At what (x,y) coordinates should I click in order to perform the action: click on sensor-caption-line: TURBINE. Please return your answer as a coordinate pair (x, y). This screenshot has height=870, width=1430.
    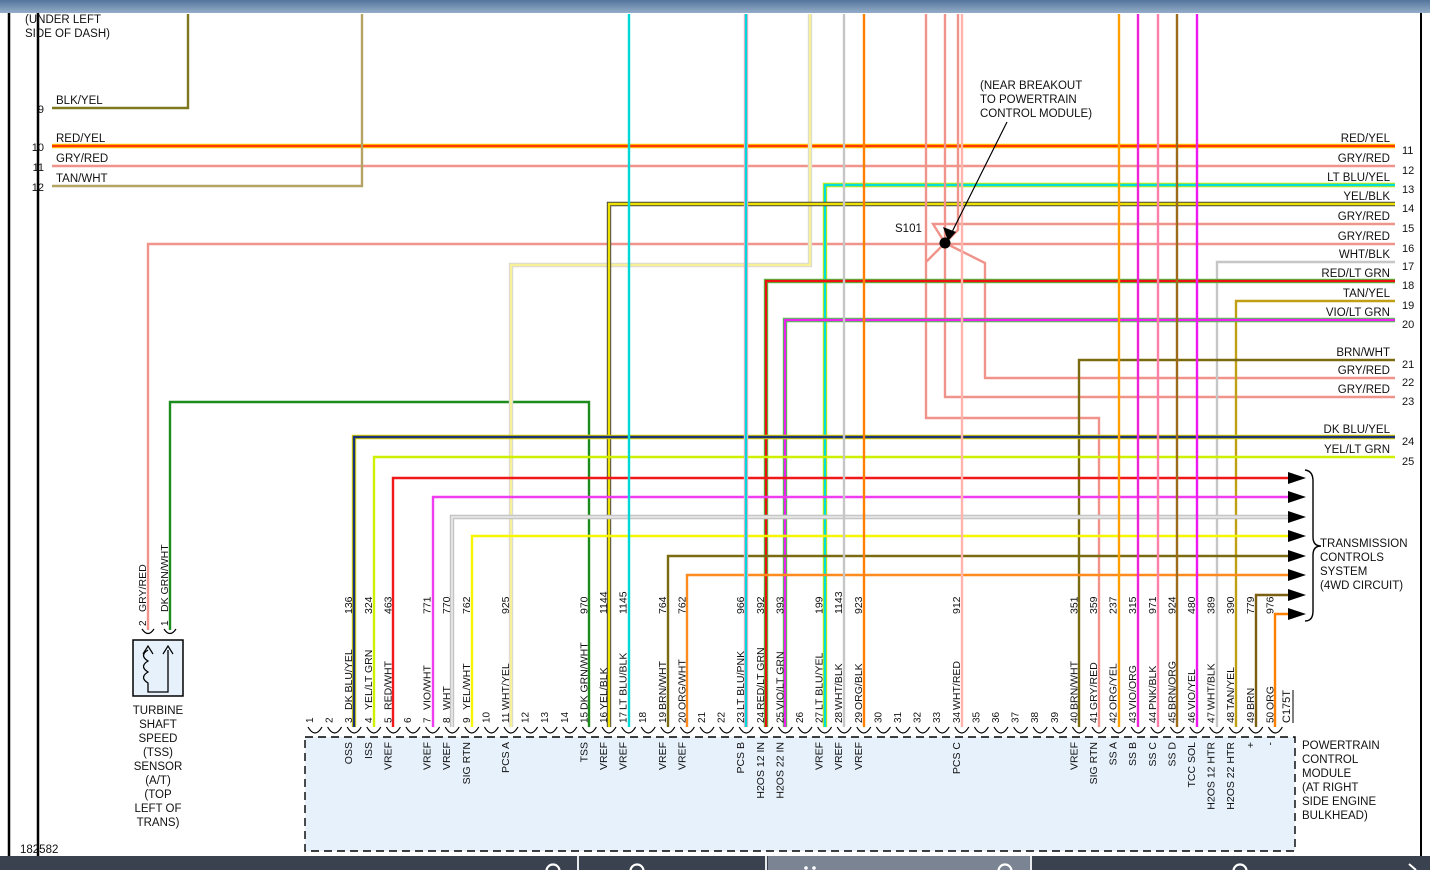
    Looking at the image, I should click on (158, 711).